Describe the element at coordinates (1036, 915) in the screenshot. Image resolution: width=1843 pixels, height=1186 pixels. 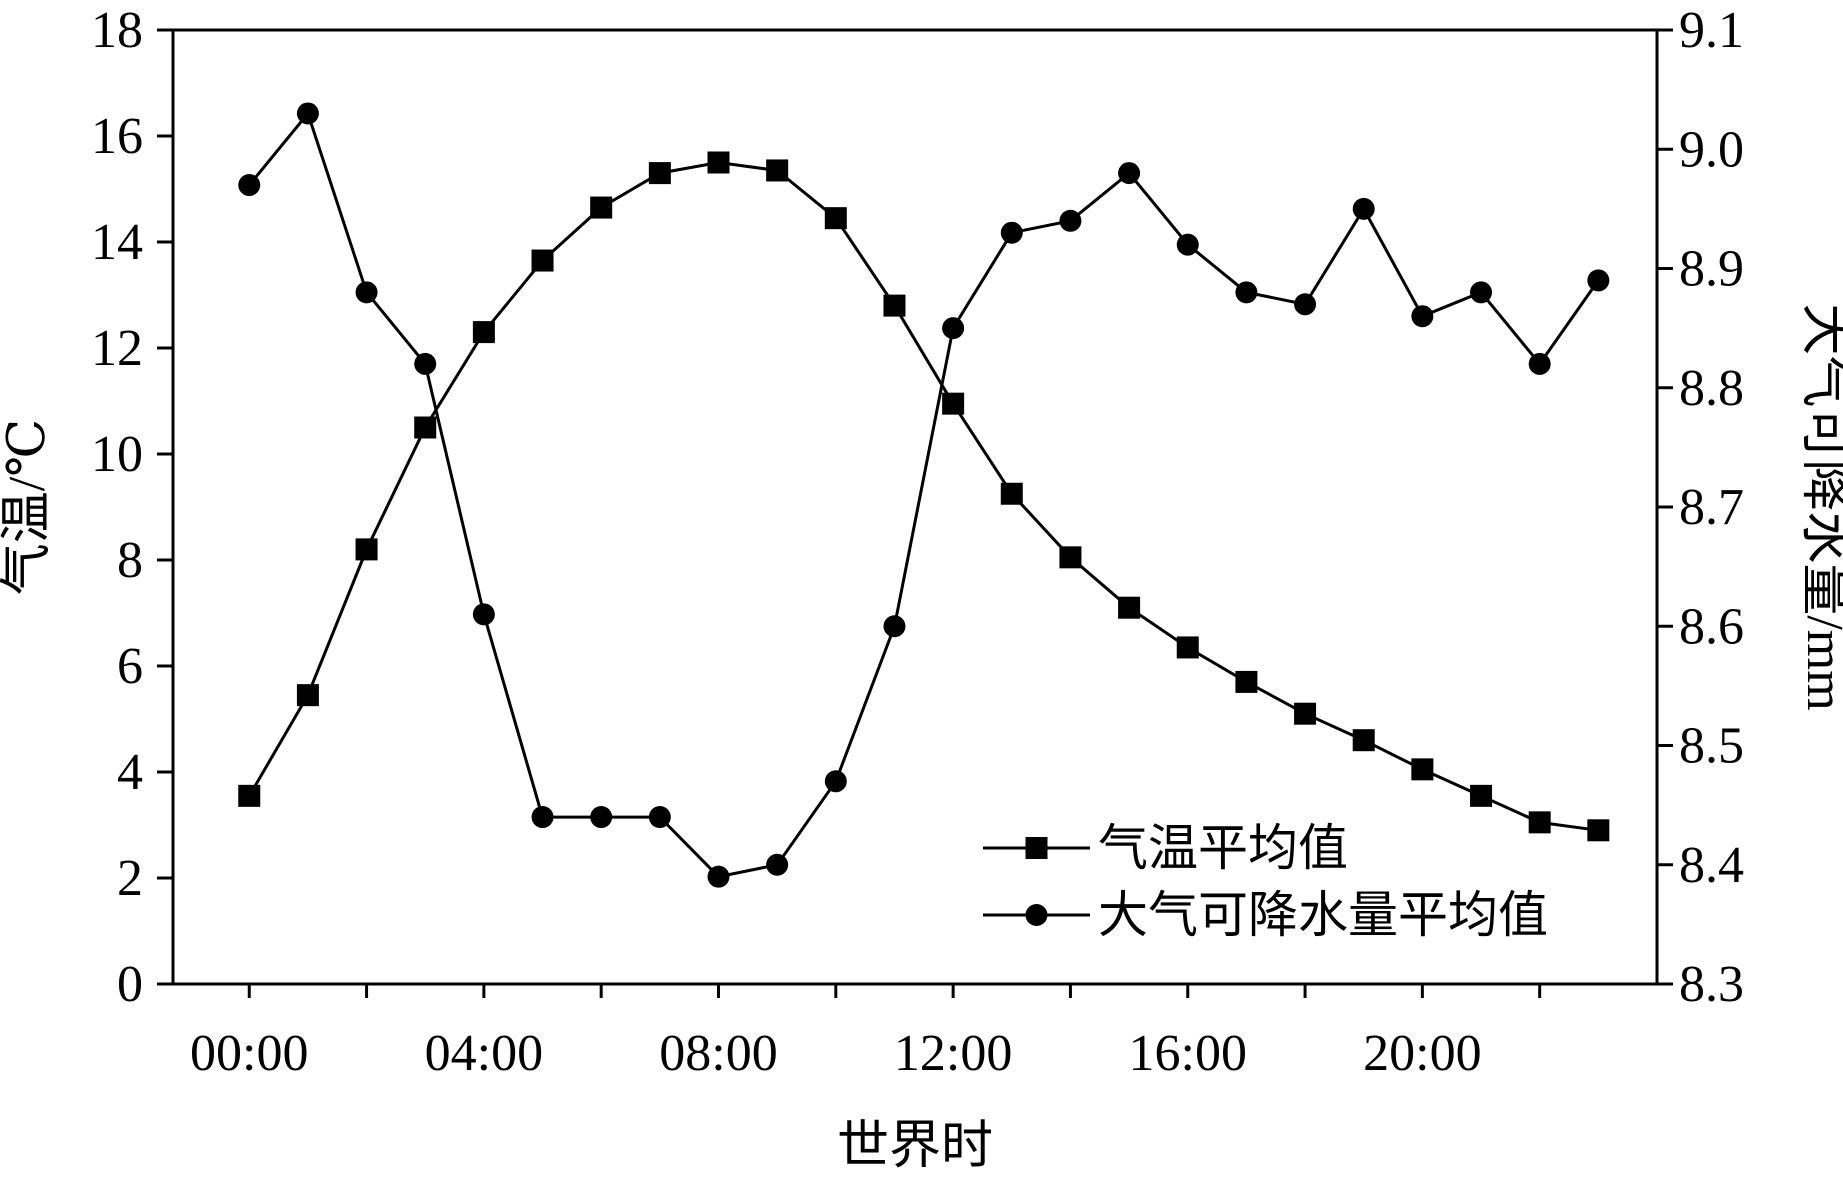
I see `legend-marker-circle` at that location.